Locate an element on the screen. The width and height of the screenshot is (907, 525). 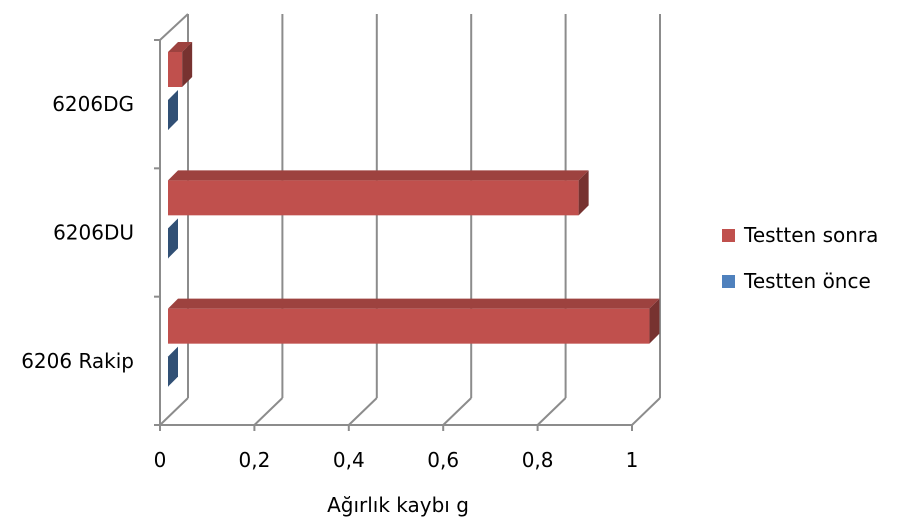
x-tick-label: 0,6 is located at coordinates (443, 460).